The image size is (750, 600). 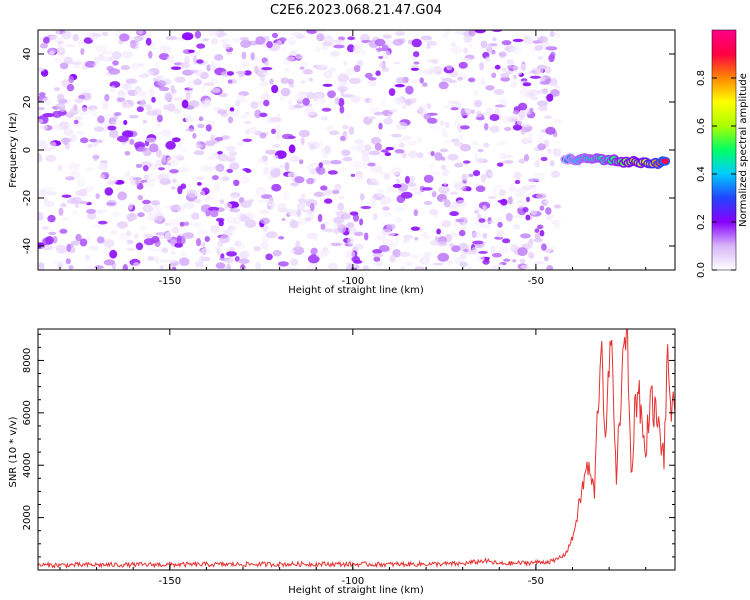 What do you see at coordinates (27, 412) in the screenshot?
I see `snr-y-tick-label: 6000` at bounding box center [27, 412].